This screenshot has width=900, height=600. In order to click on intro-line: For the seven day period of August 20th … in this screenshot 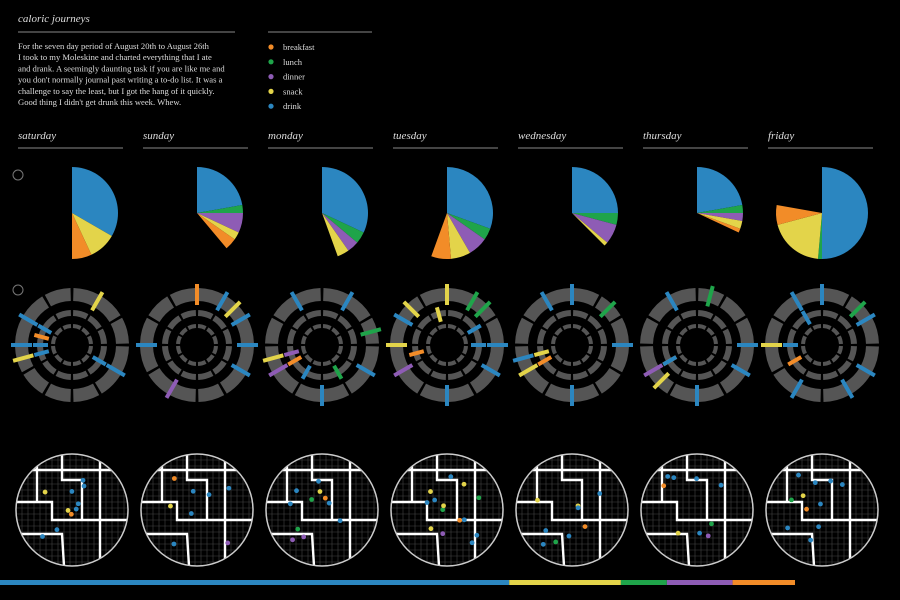, I will do `click(114, 46)`.